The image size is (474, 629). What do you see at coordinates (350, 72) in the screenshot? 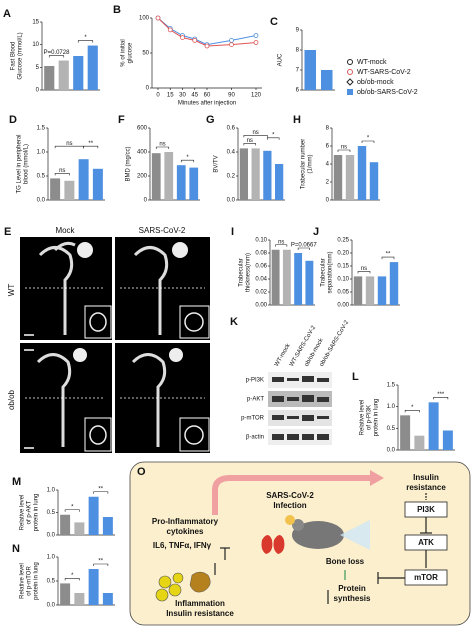
I see `legend-marker` at bounding box center [350, 72].